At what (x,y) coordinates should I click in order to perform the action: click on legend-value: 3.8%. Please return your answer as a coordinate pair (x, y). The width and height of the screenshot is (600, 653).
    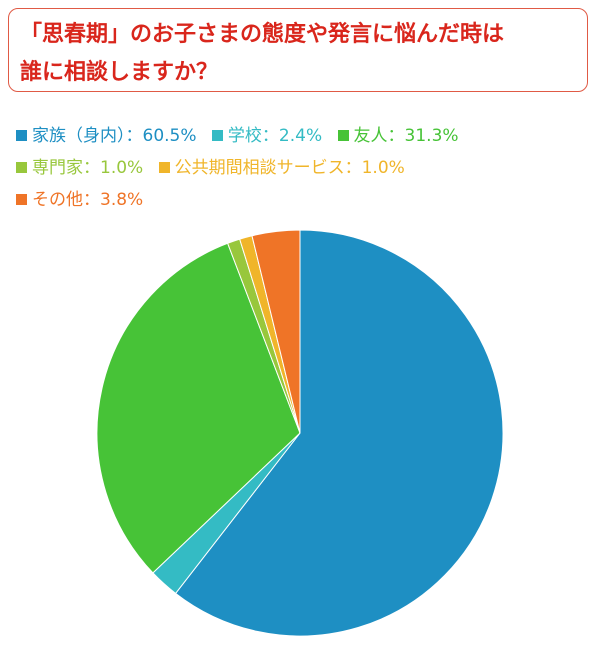
    Looking at the image, I should click on (122, 200).